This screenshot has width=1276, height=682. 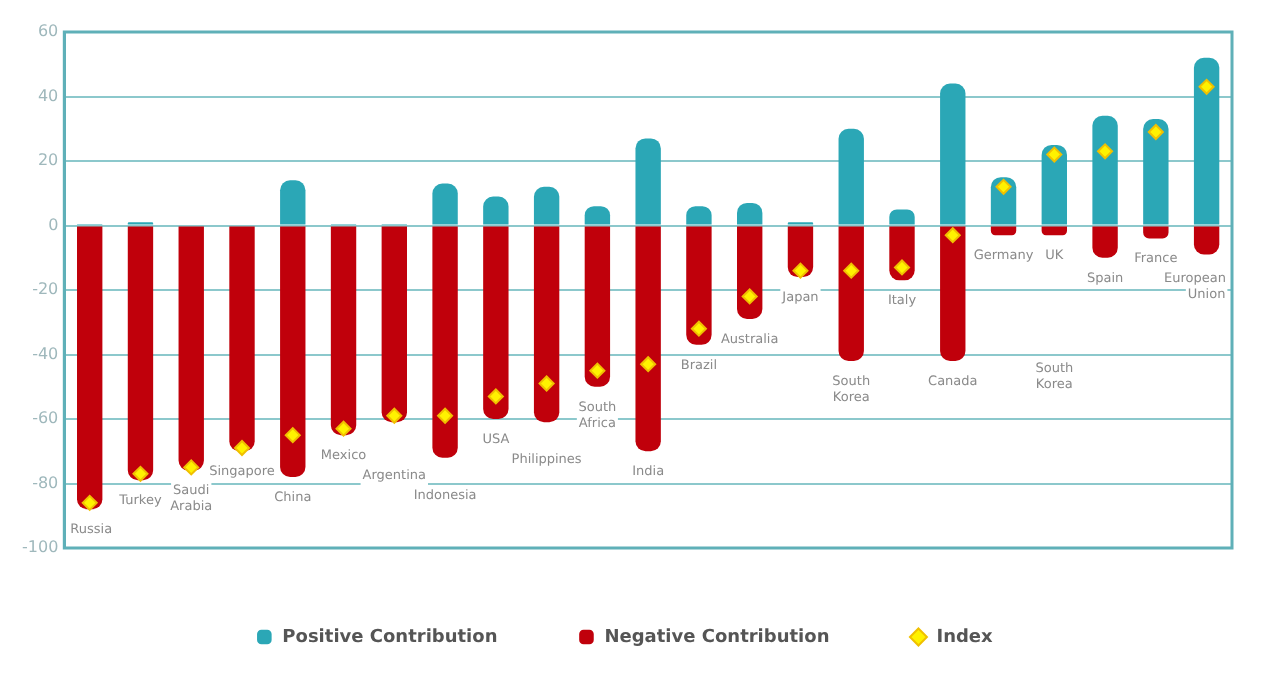 What do you see at coordinates (40, 547) in the screenshot?
I see `y-tick-label: -100` at bounding box center [40, 547].